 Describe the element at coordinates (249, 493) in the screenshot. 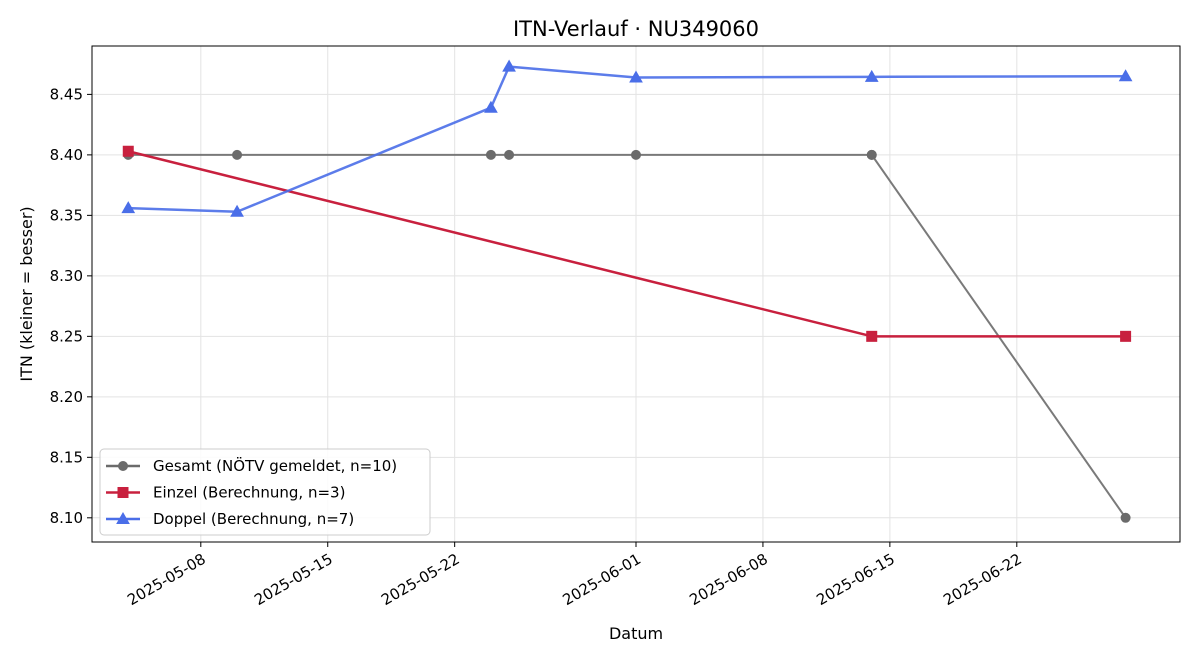

I see `legend-label: Einzel (Berechnung, n=3)` at that location.